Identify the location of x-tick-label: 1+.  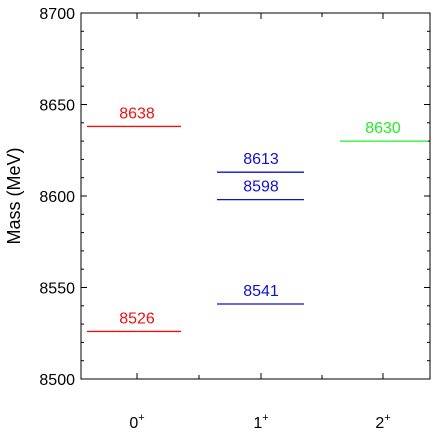
(260, 422).